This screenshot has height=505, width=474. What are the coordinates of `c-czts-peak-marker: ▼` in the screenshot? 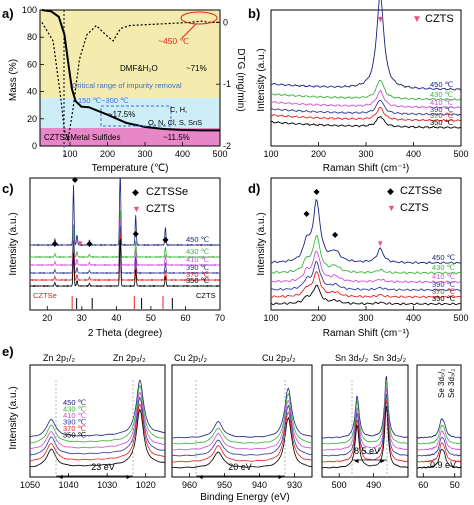 It's located at (80, 243).